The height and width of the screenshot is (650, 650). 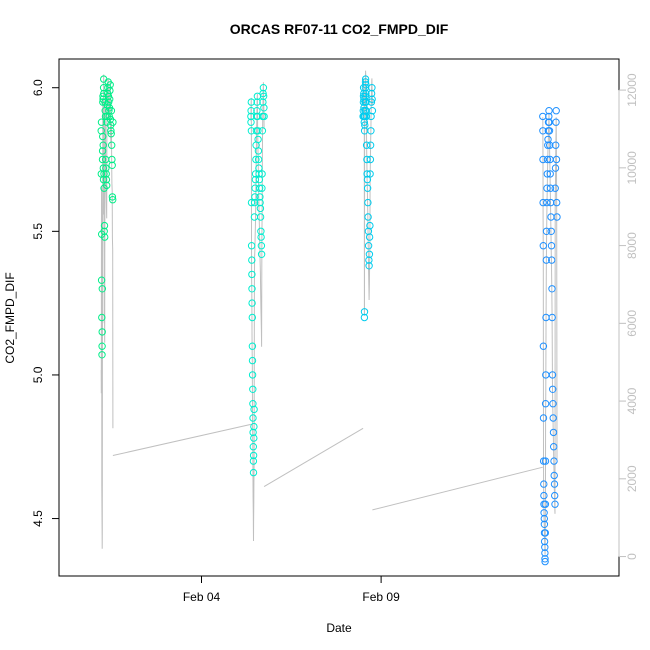 I want to click on x-tick-label: Feb 09, so click(x=381, y=597).